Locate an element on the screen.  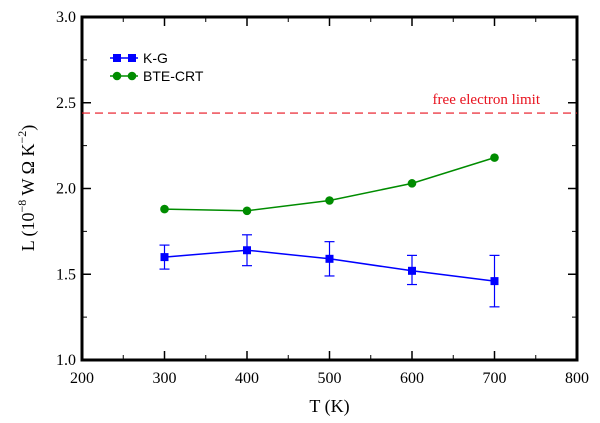
x-tick-label: 300 is located at coordinates (165, 378).